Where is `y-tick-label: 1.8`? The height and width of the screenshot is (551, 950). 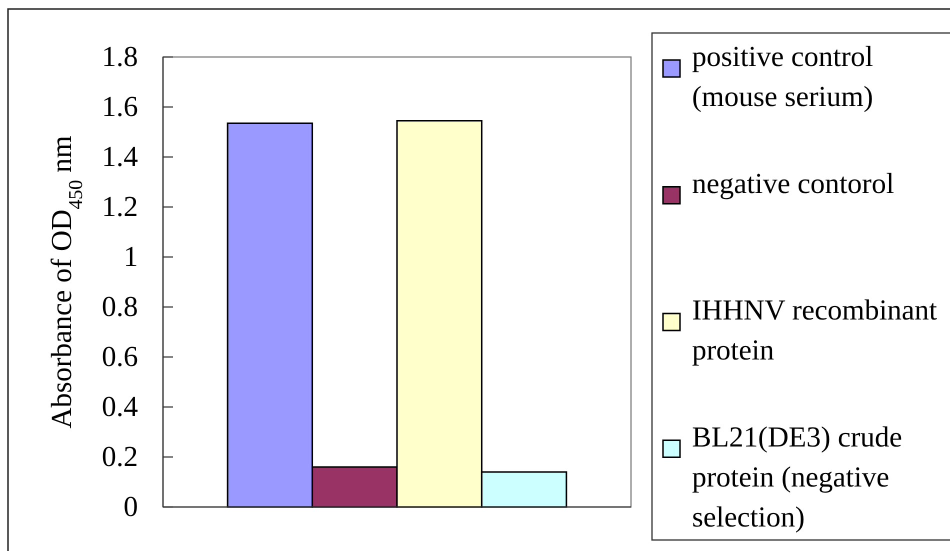 y-tick-label: 1.8 is located at coordinates (120, 57).